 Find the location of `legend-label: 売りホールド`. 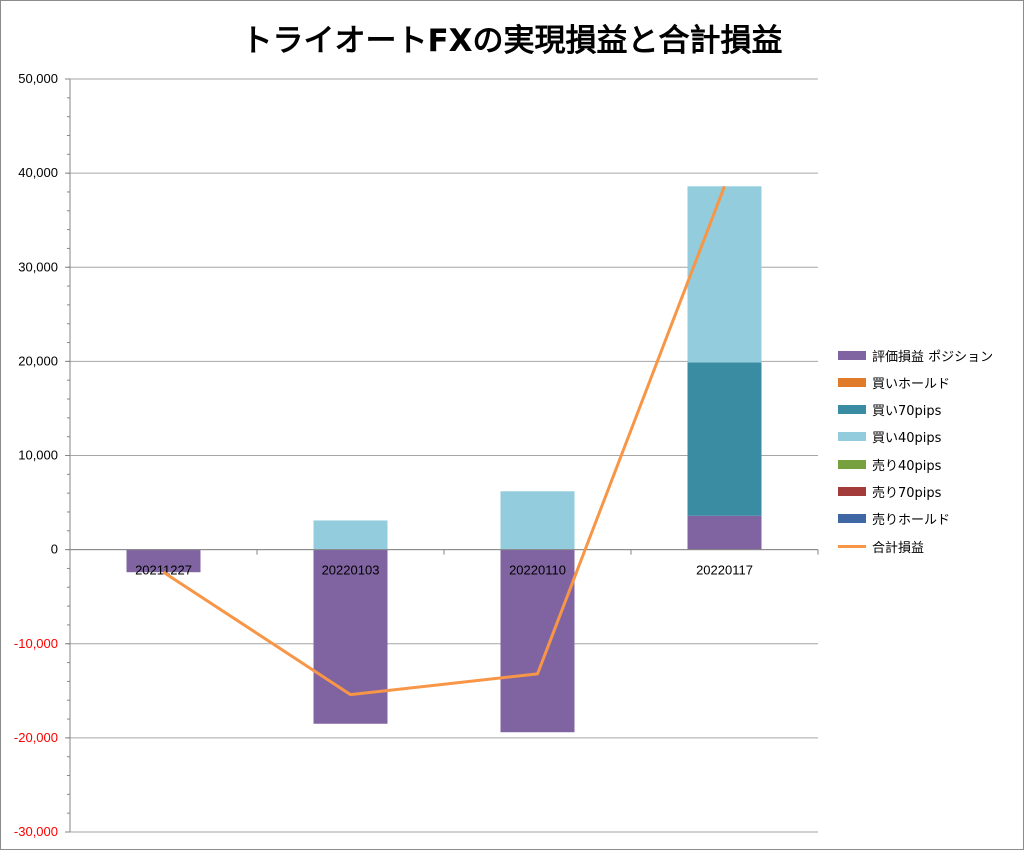

legend-label: 売りホールド is located at coordinates (911, 521).